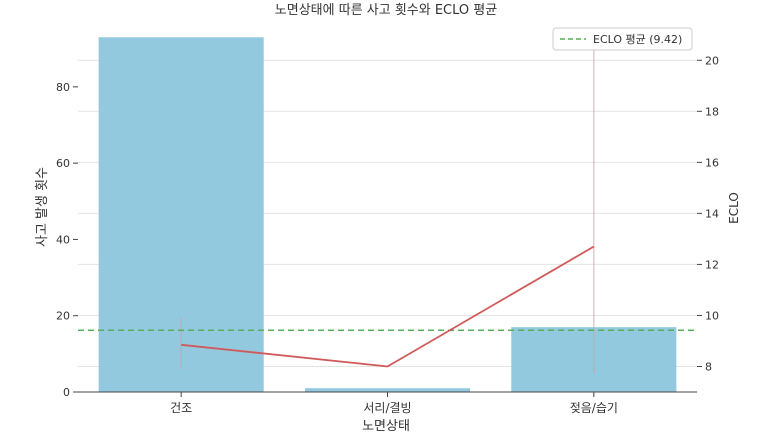 The width and height of the screenshot is (773, 439). I want to click on x-axis-label: 노면상태, so click(386, 426).